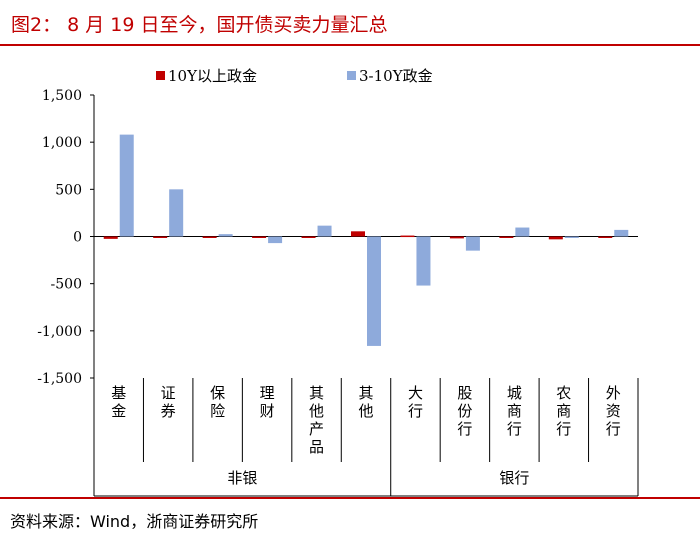 The height and width of the screenshot is (544, 700). What do you see at coordinates (212, 76) in the screenshot?
I see `legend-label: 10Y以上政金` at bounding box center [212, 76].